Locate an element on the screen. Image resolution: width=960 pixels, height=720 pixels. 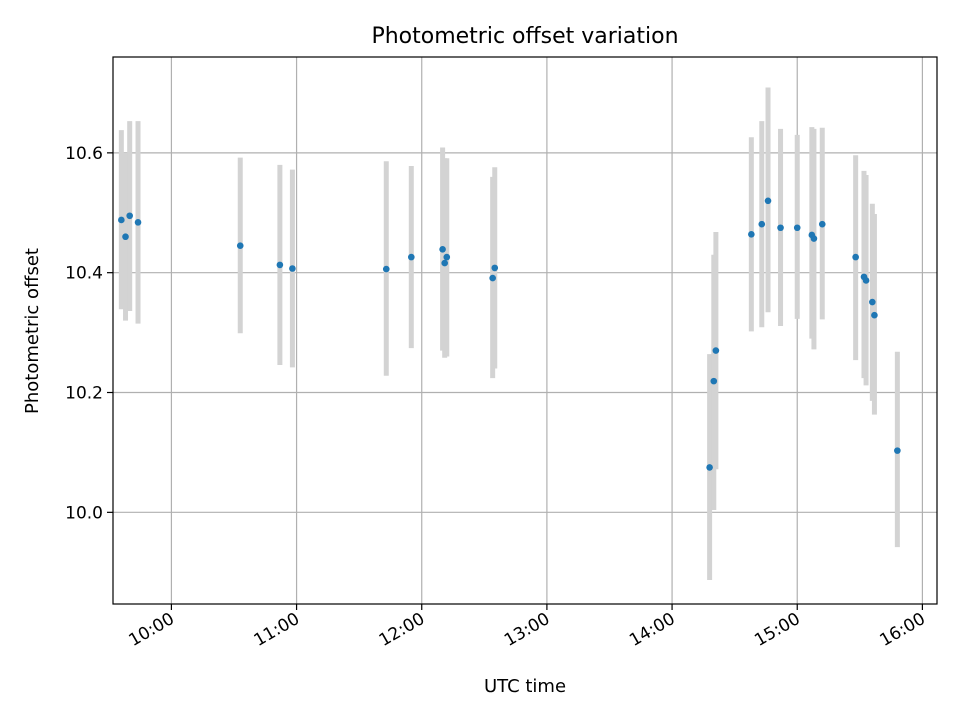
y-tick-label: 10.0 is located at coordinates (84, 513).